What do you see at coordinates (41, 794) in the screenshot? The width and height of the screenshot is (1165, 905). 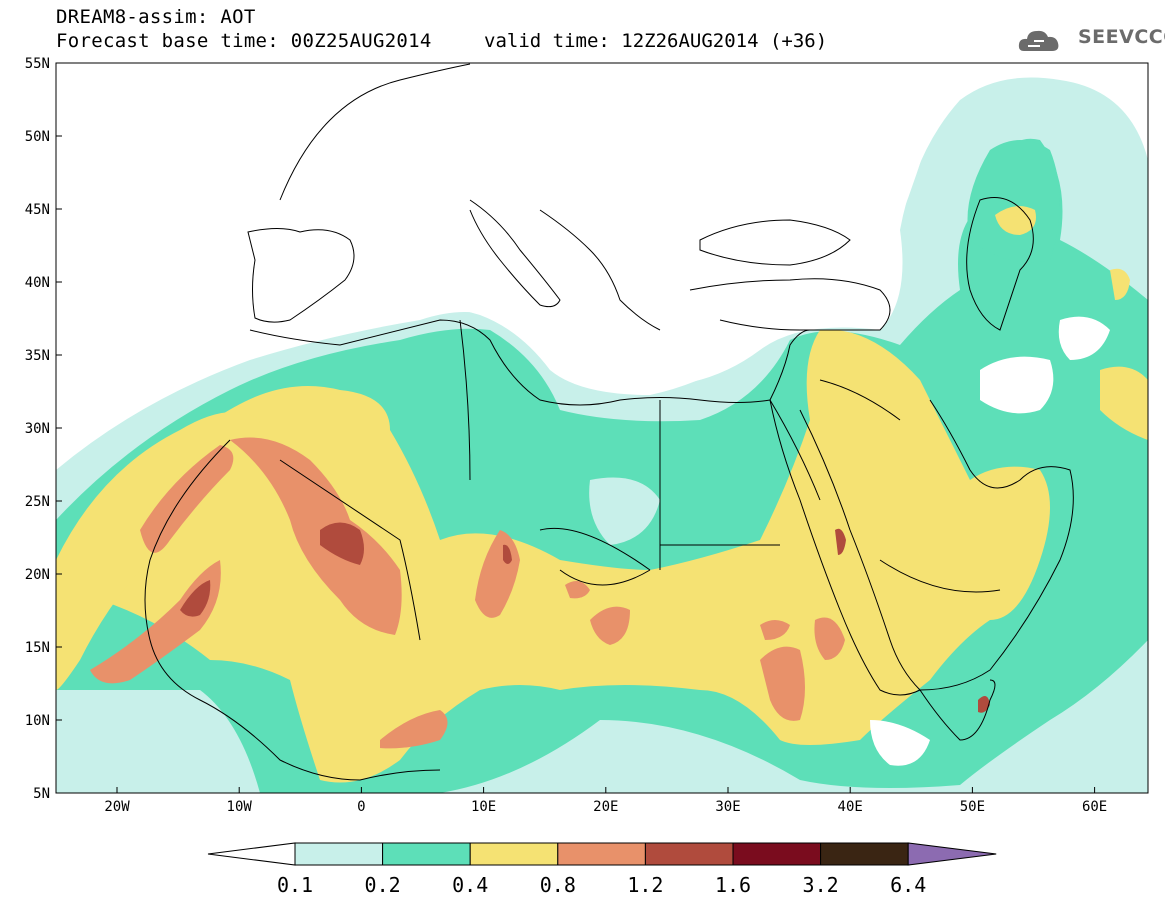 I see `lat-label: 5N` at bounding box center [41, 794].